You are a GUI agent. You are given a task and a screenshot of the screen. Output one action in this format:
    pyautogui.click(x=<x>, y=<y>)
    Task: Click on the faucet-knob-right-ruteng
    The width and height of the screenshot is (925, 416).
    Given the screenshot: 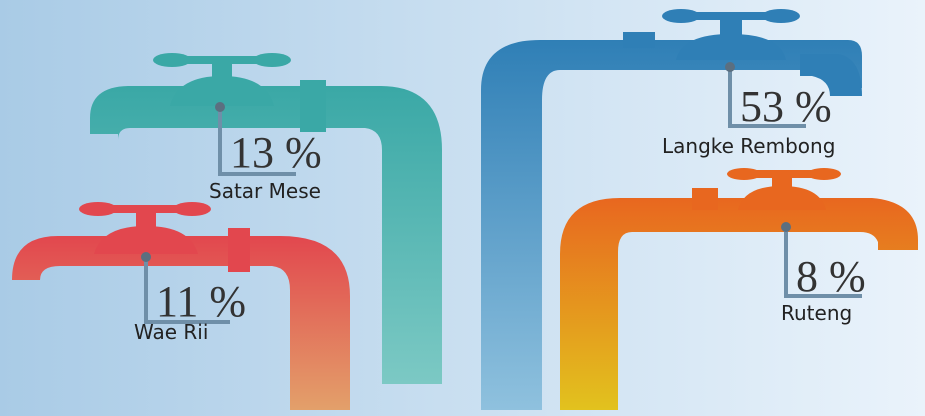 What is the action you would take?
    pyautogui.click(x=824, y=174)
    